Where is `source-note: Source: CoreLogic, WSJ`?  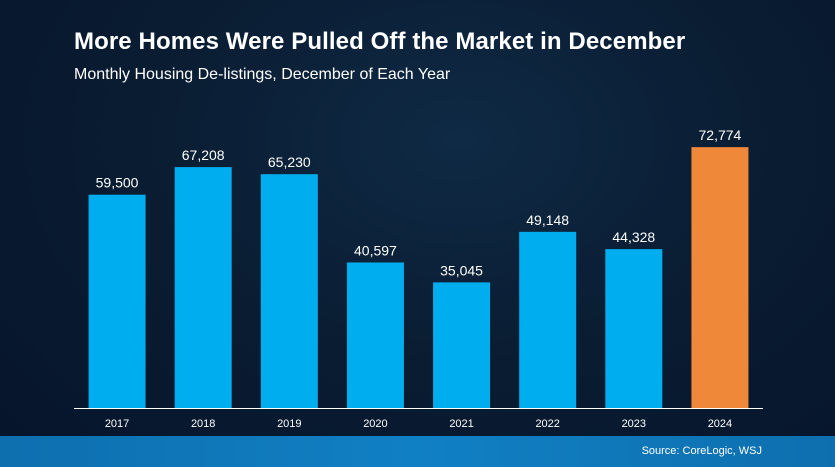
source-note: Source: CoreLogic, WSJ is located at coordinates (701, 451).